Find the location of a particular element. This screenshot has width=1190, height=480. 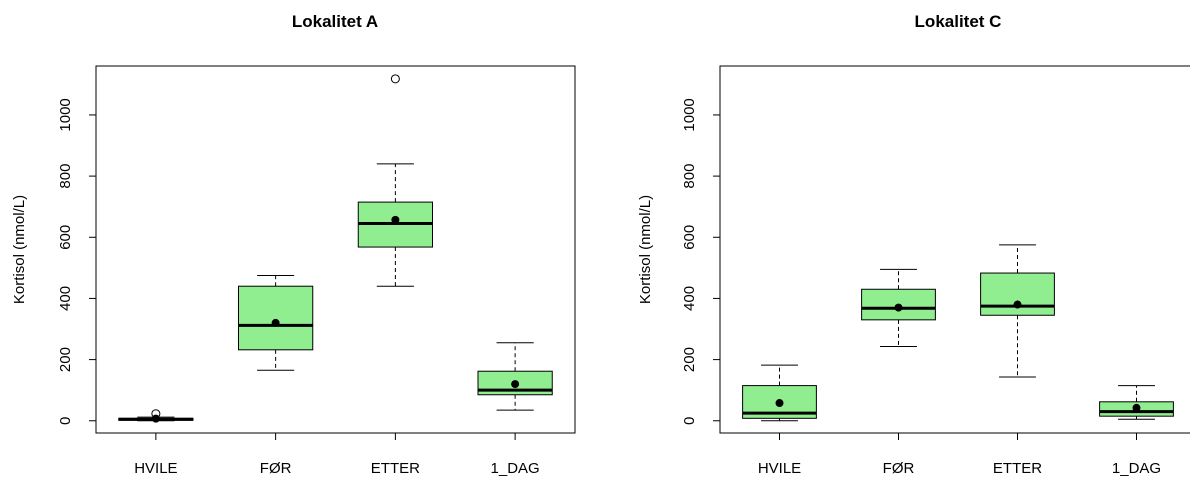

chart-title: Lokalitet A is located at coordinates (335, 21).